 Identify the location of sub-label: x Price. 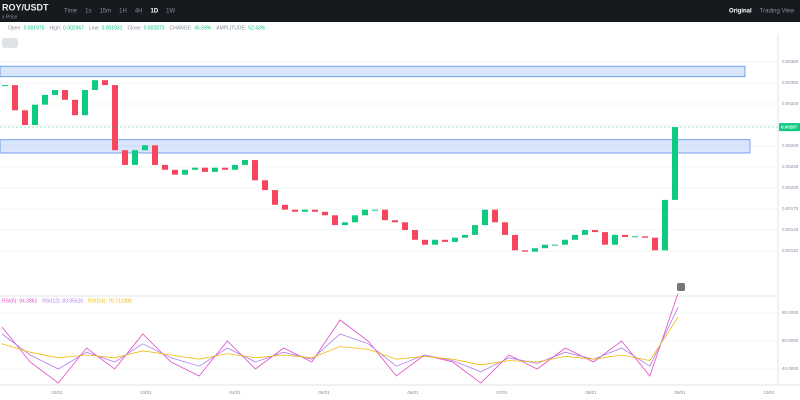
(10, 17).